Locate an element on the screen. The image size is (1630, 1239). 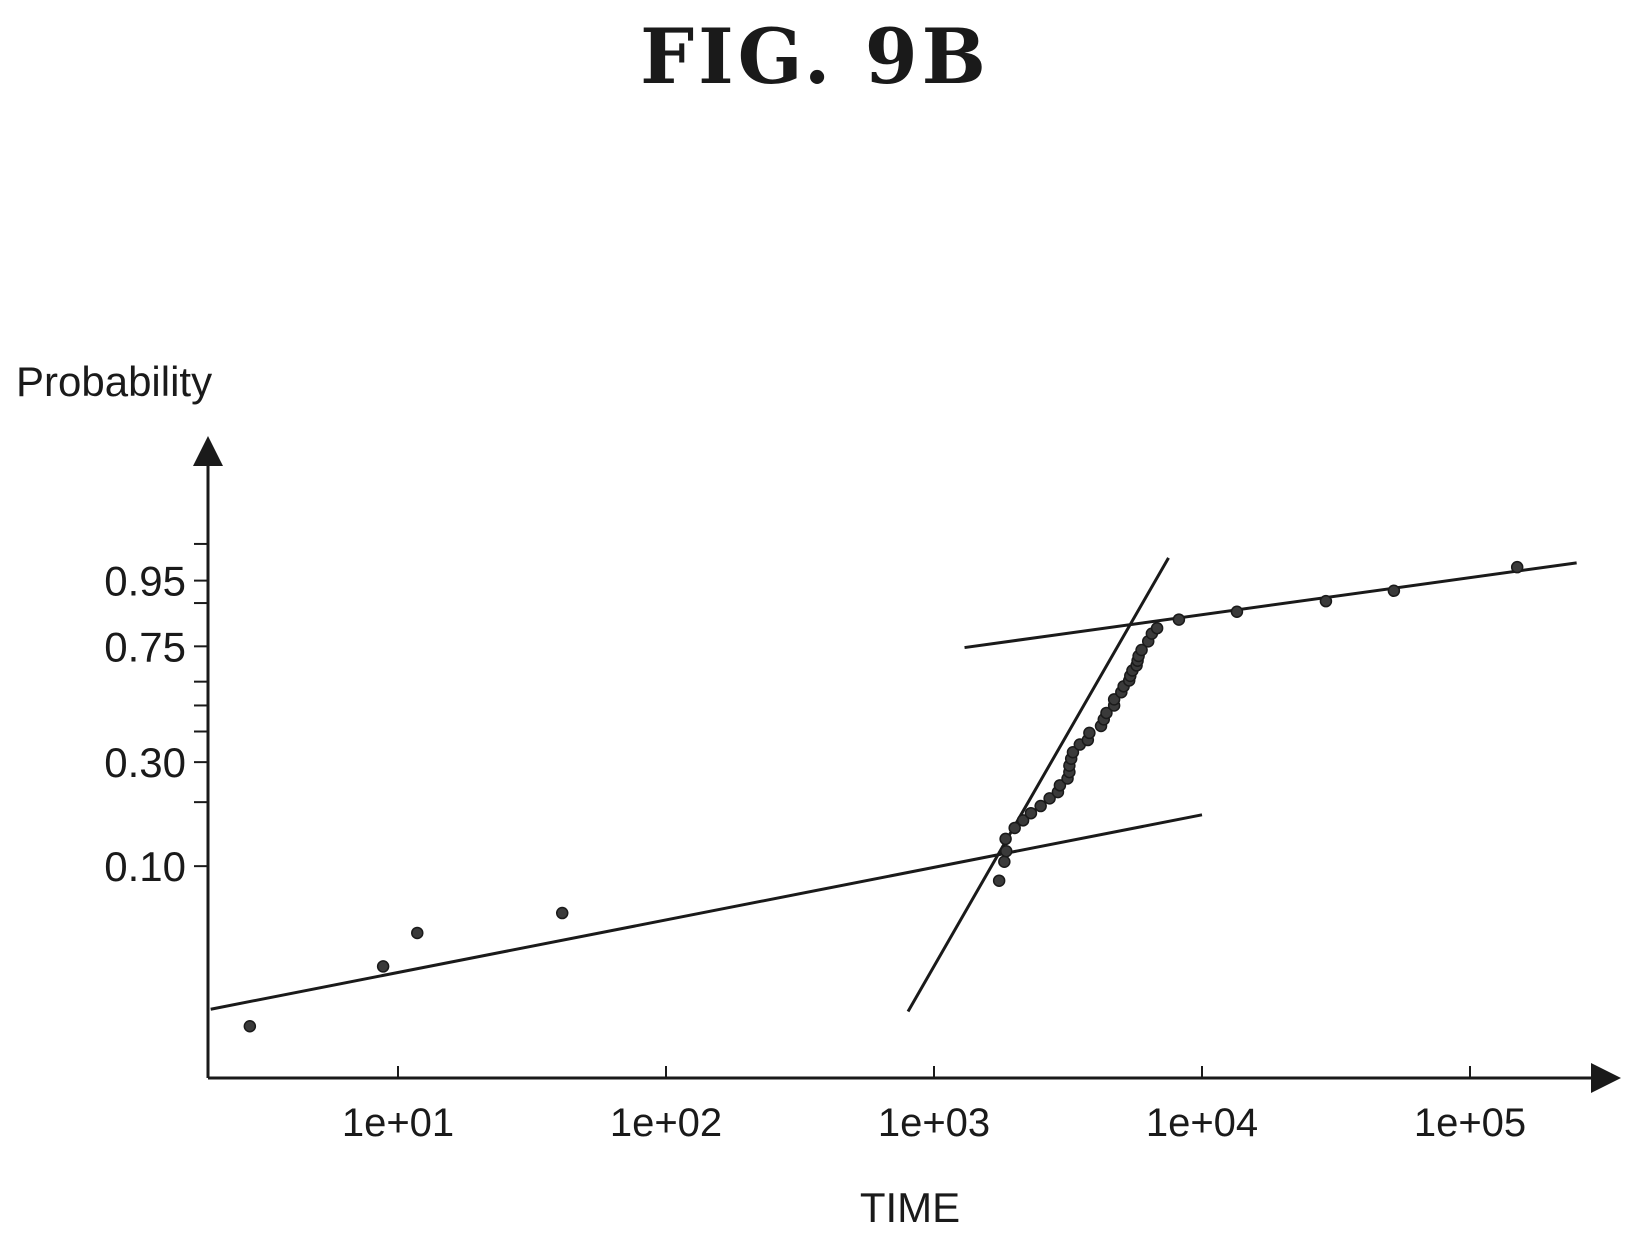
figure-title: FIG. 9B is located at coordinates (815, 56).